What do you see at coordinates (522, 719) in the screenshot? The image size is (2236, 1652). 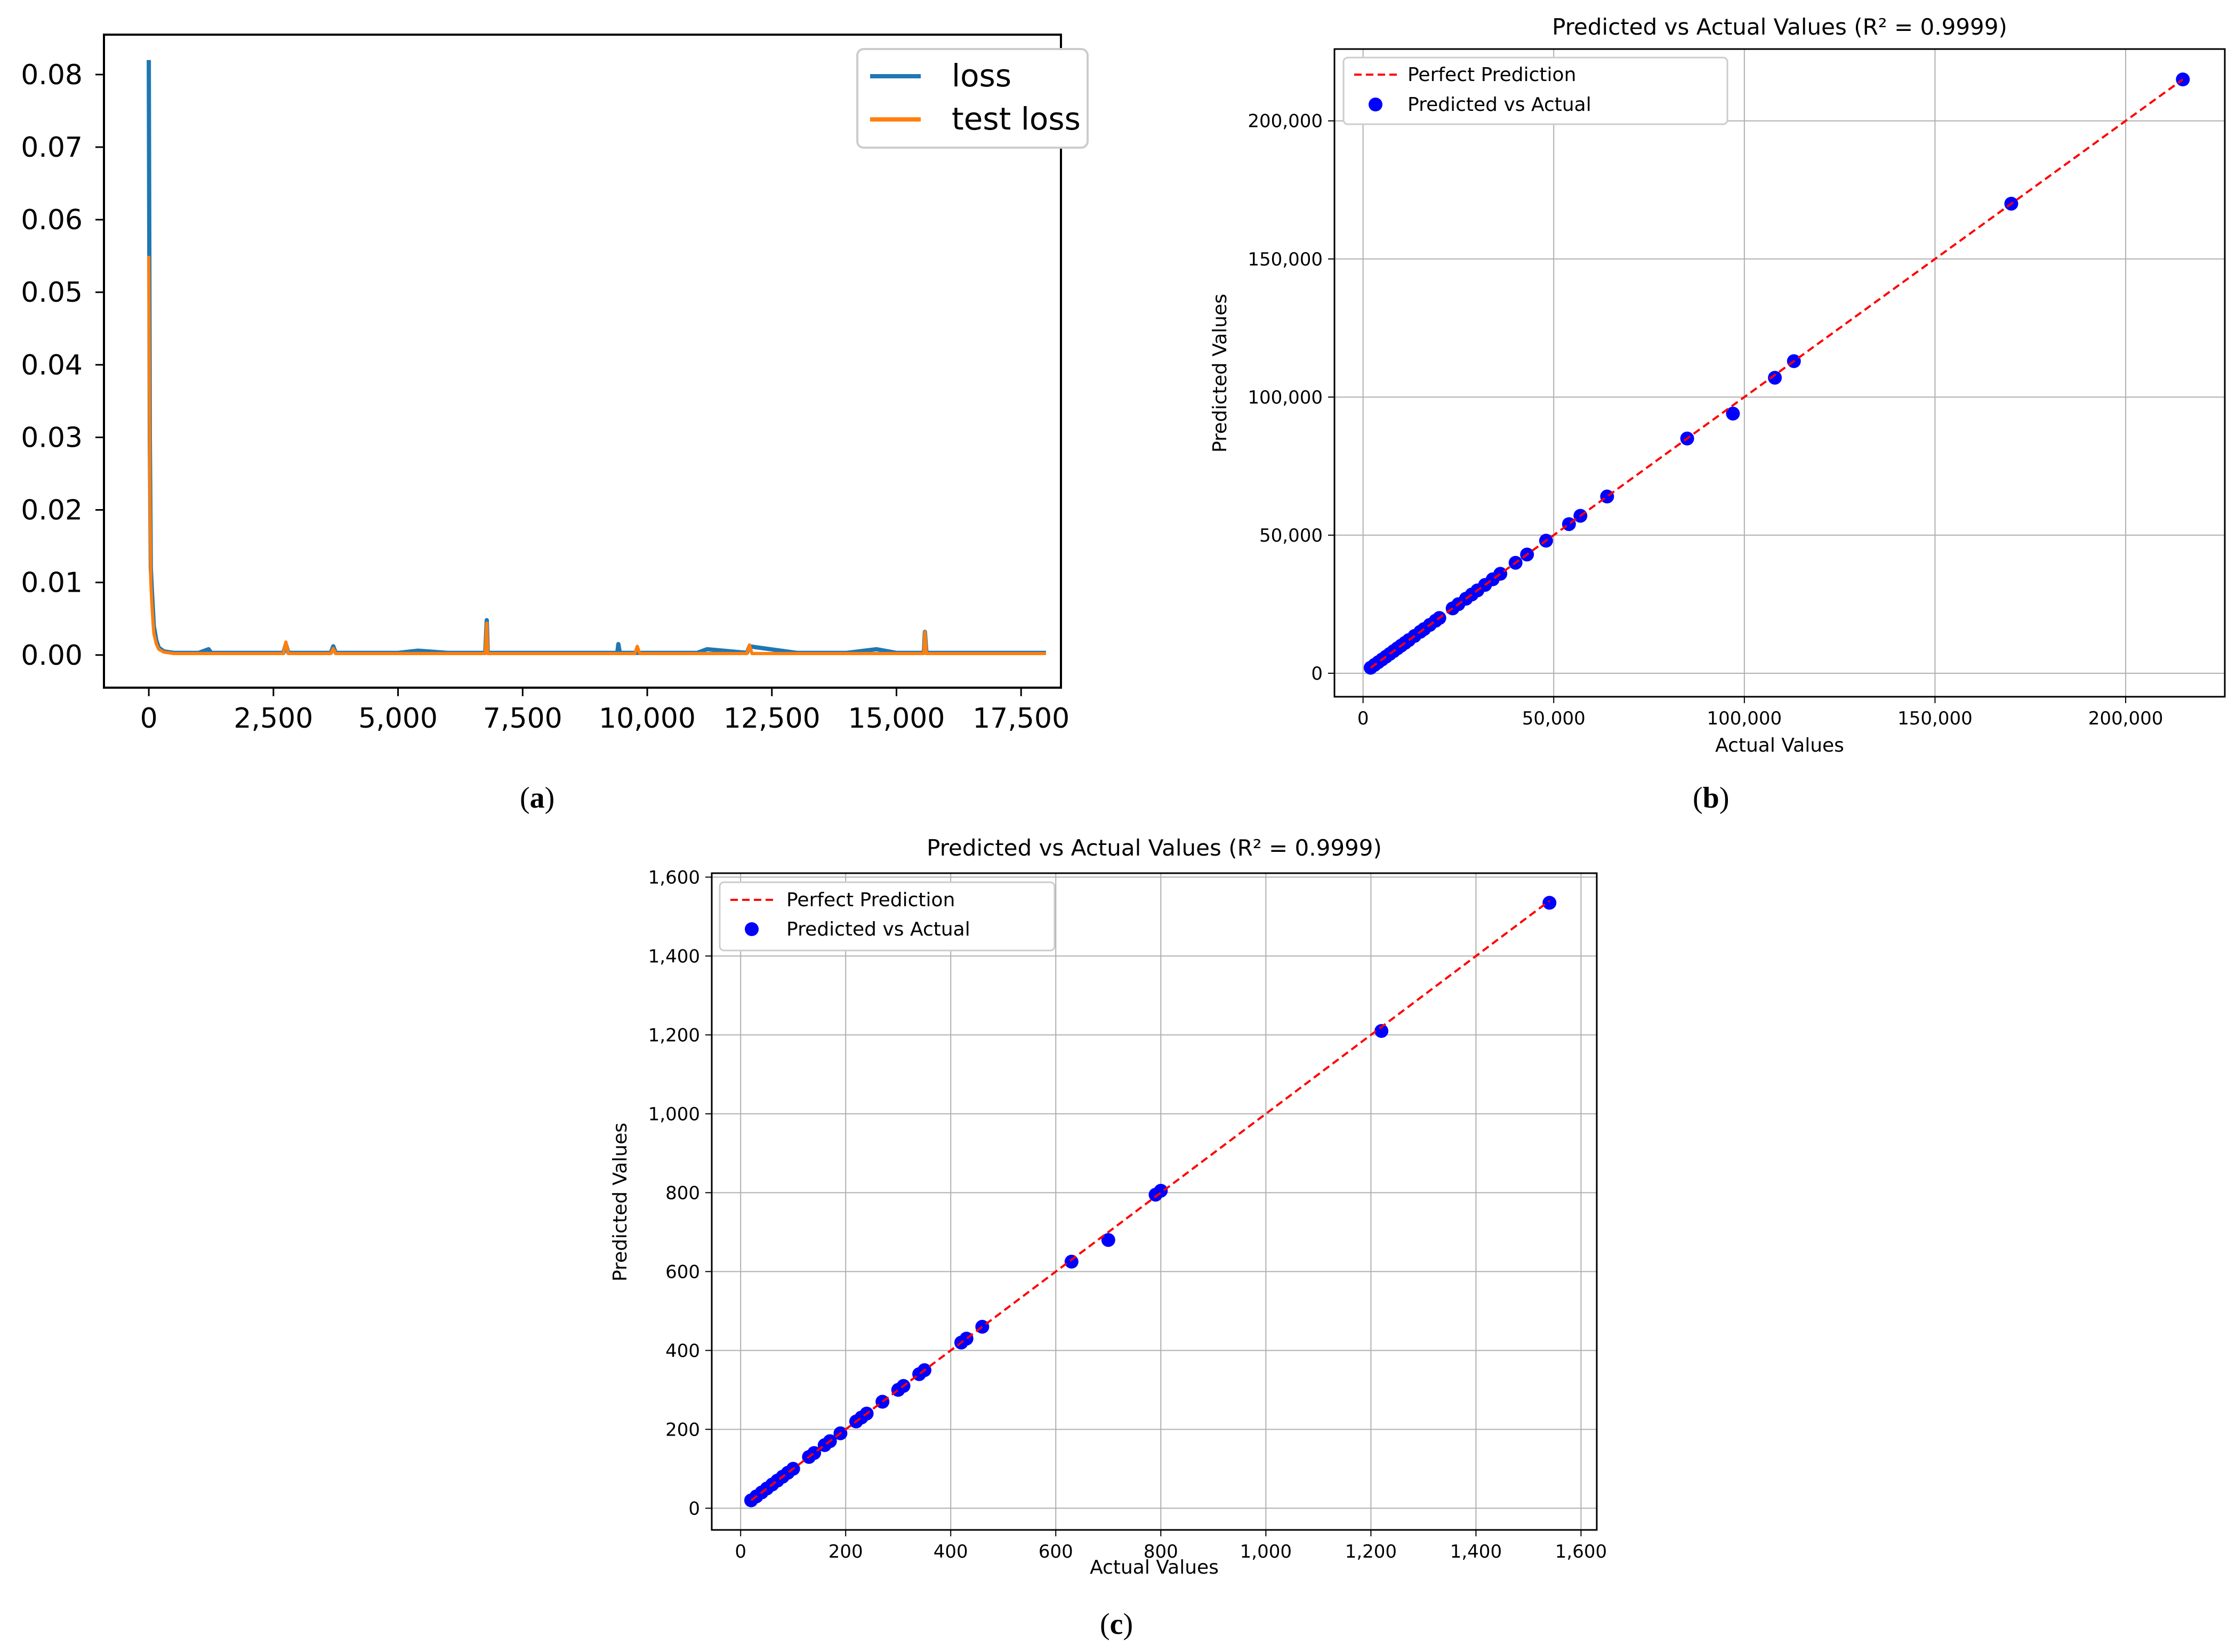 I see `x-tick-label: 7,500` at bounding box center [522, 719].